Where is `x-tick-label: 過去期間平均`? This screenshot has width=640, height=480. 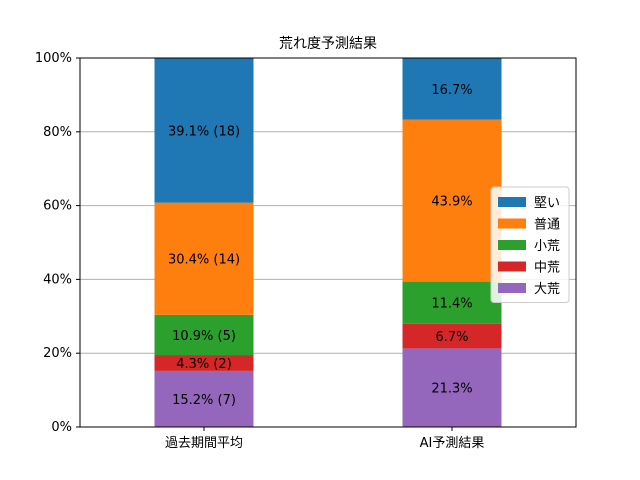
x-tick-label: 過去期間平均 is located at coordinates (204, 443).